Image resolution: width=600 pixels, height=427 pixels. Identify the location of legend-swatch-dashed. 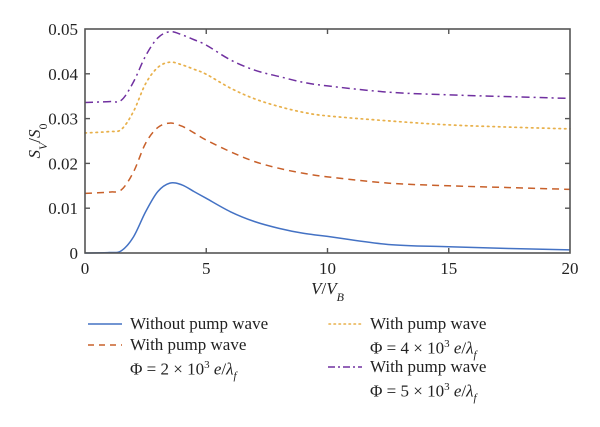
(105, 345).